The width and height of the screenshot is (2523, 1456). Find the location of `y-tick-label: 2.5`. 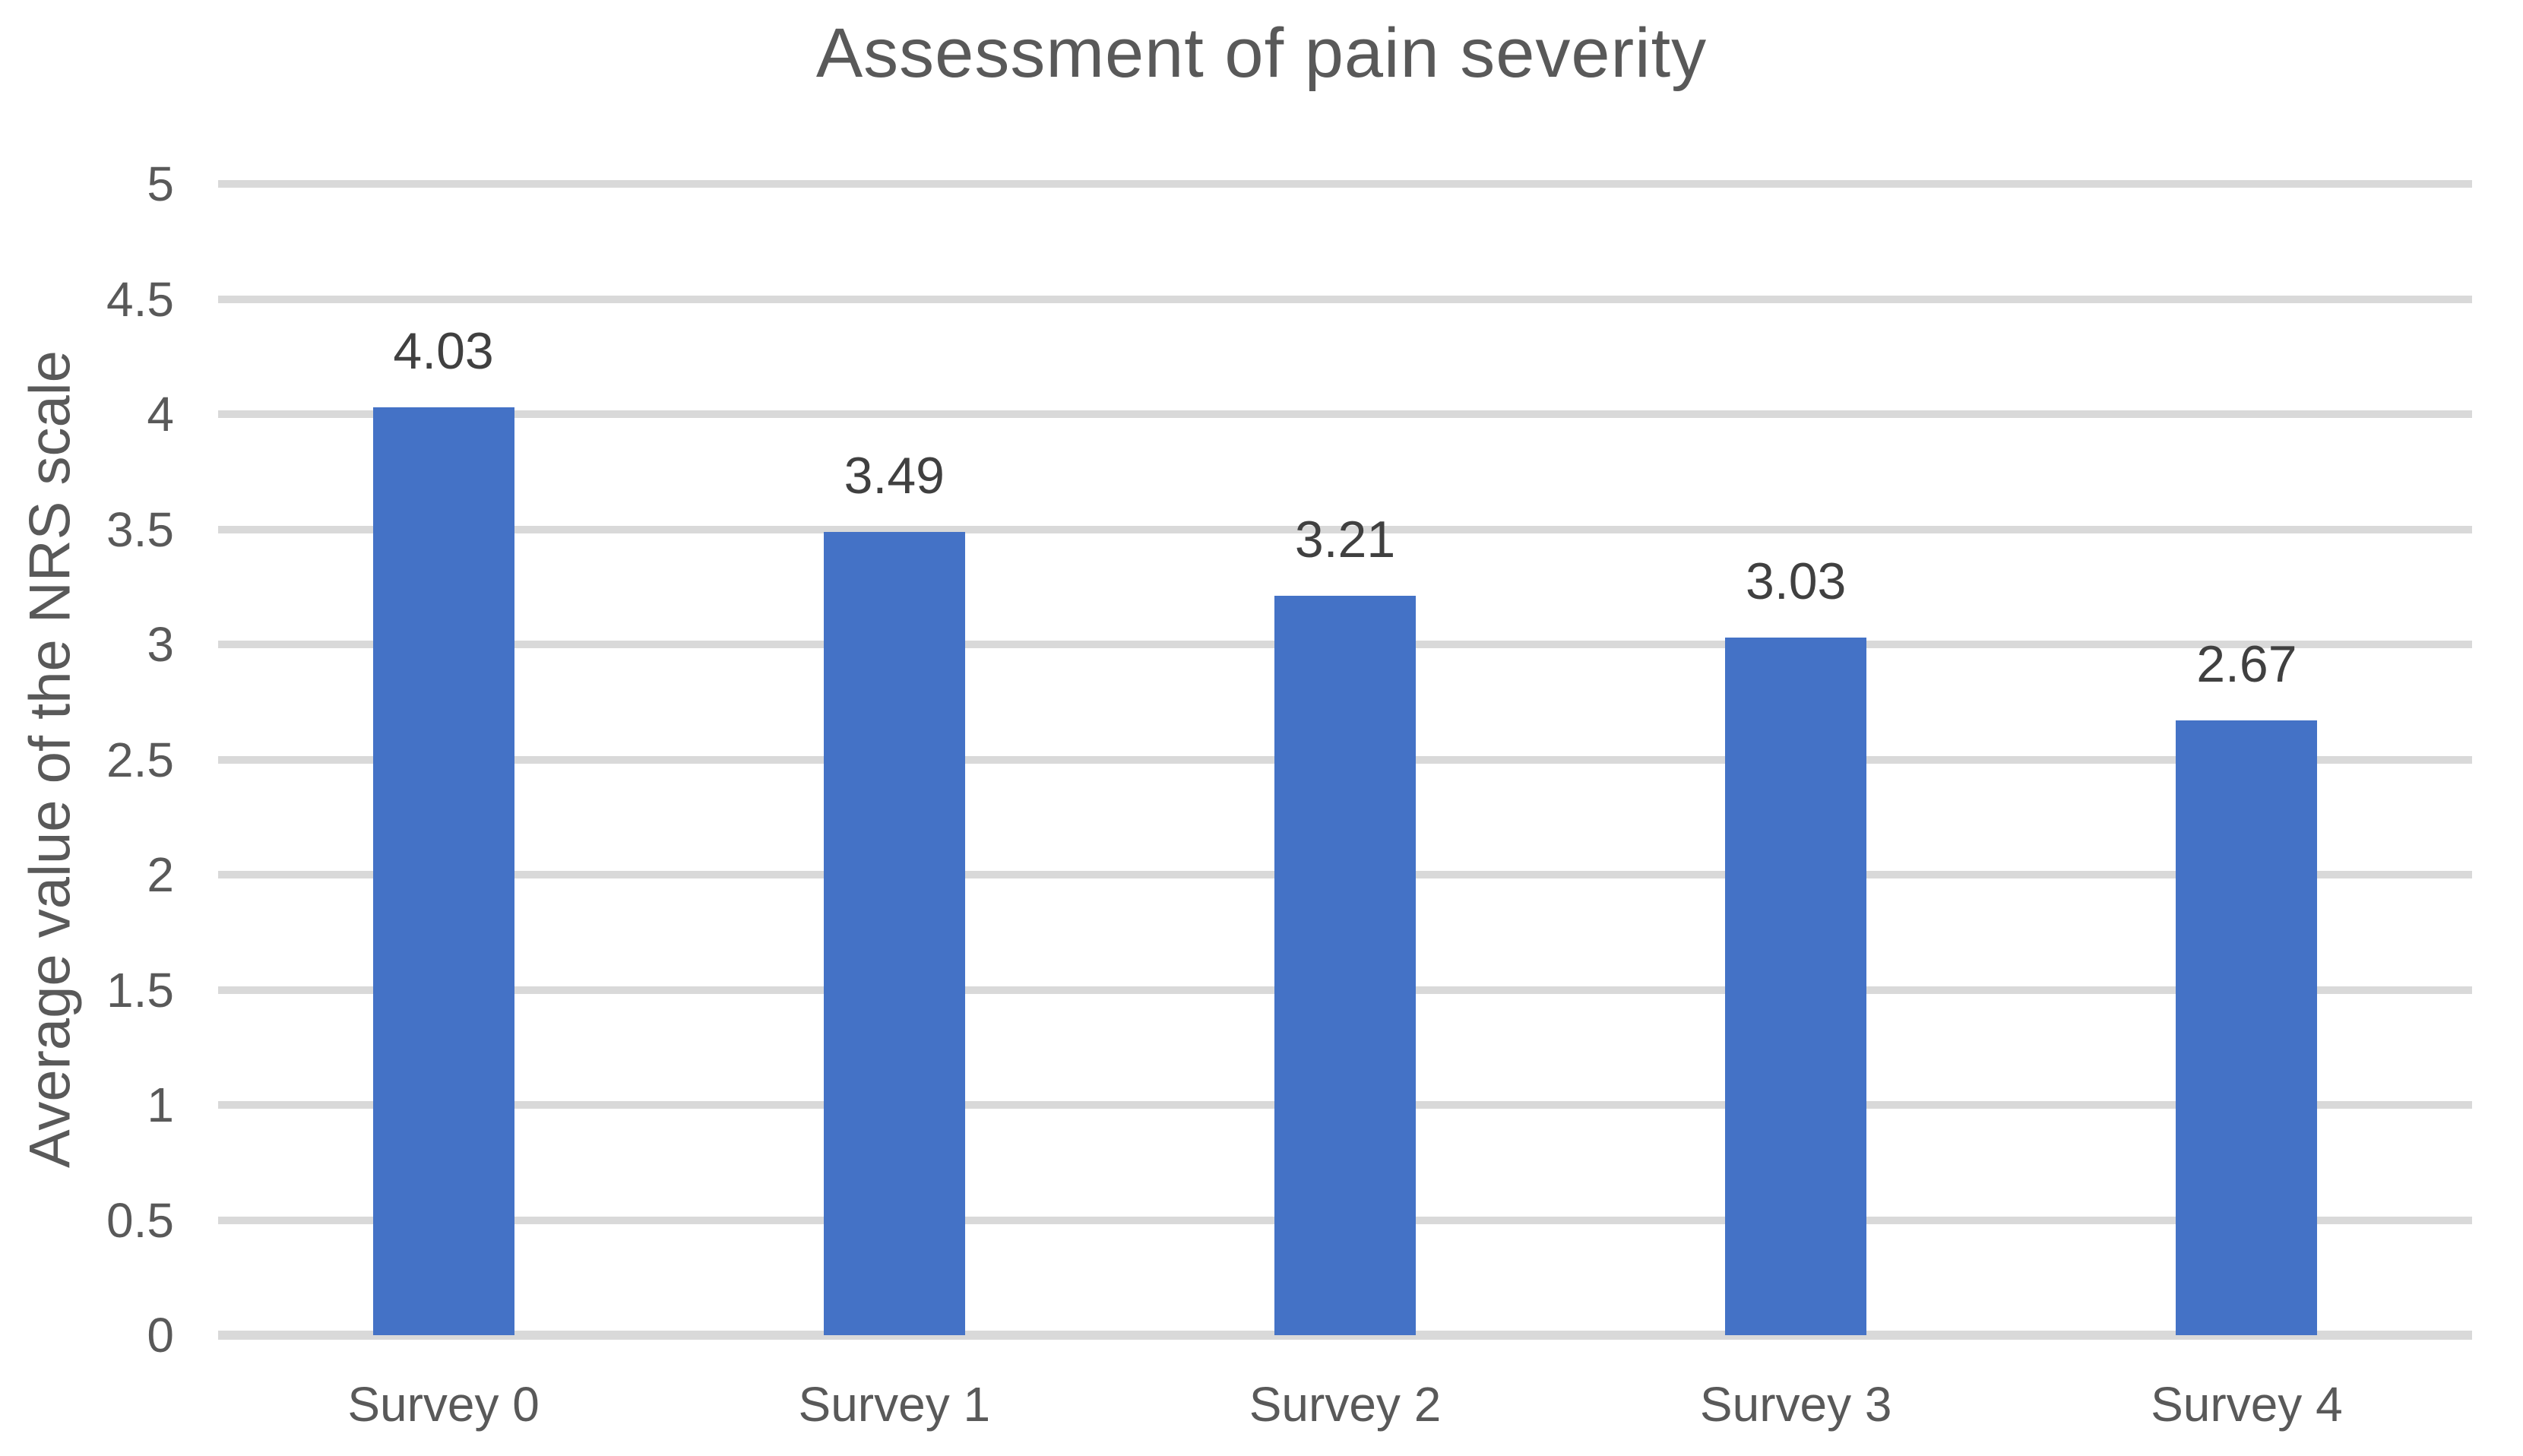

y-tick-label: 2.5 is located at coordinates (140, 759).